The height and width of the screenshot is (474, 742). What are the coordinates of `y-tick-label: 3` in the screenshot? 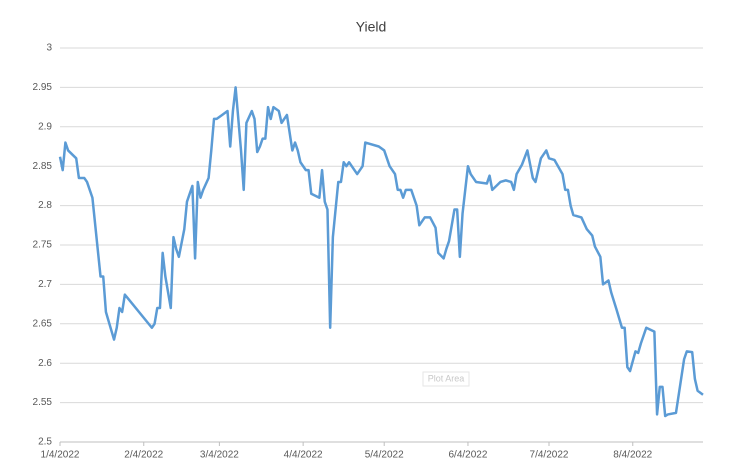 It's located at (49, 48).